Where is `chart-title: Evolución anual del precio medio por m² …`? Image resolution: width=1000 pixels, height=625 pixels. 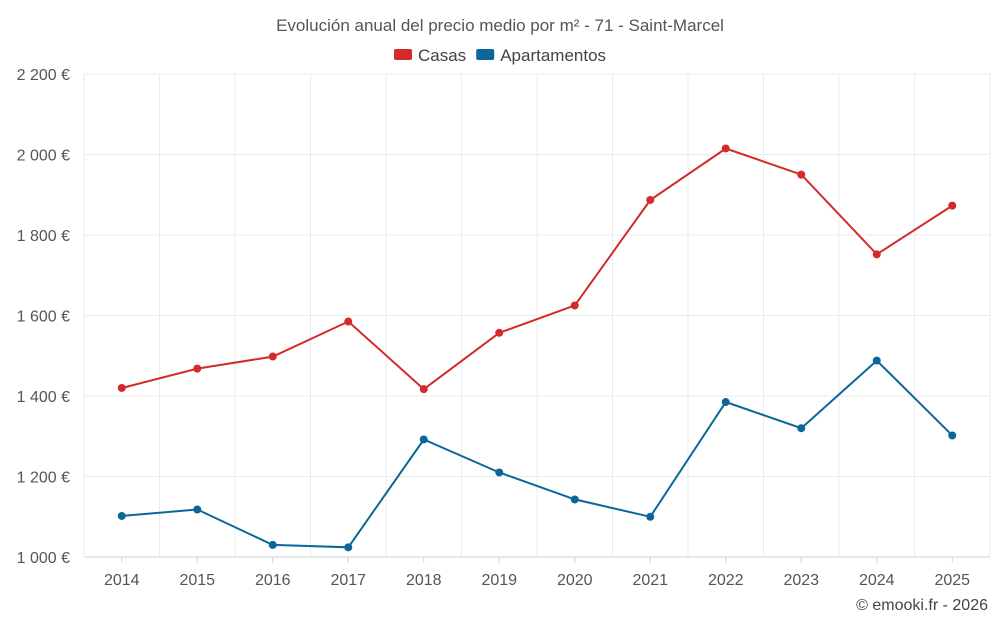
chart-title: Evolución anual del precio medio por m² … is located at coordinates (500, 25).